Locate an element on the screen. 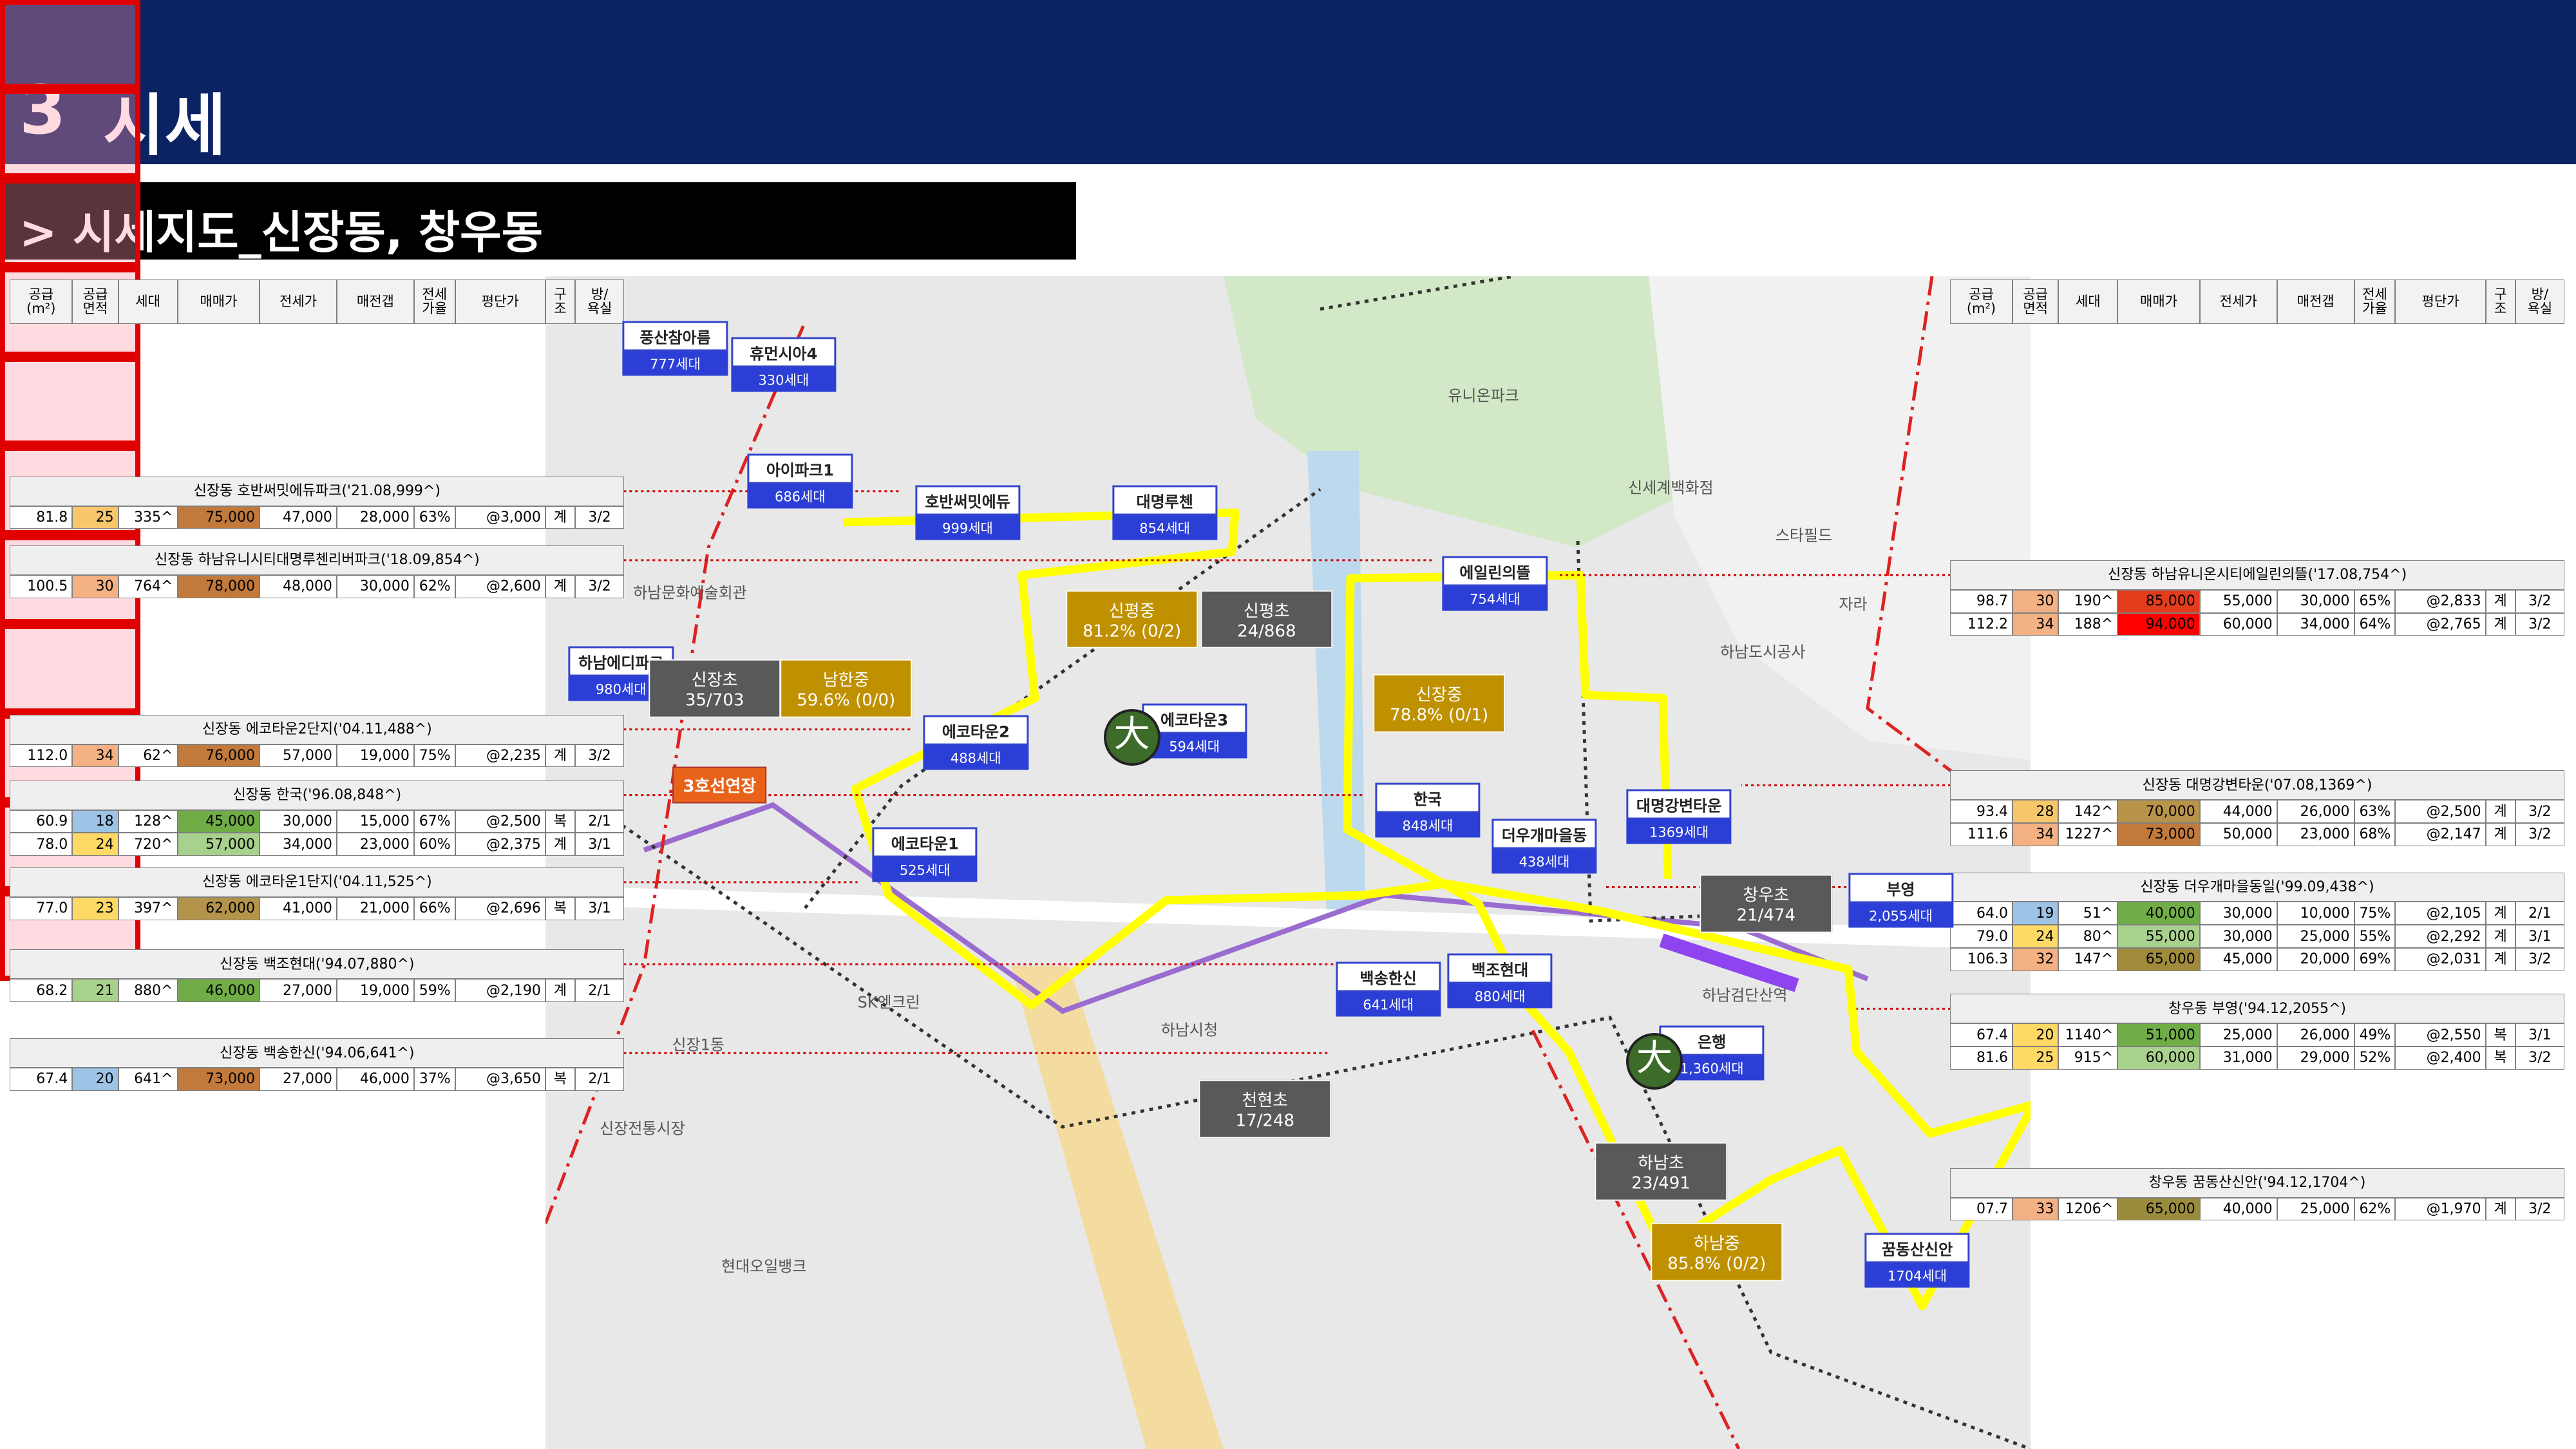  complex-name: 대명루첸 is located at coordinates (1165, 500).